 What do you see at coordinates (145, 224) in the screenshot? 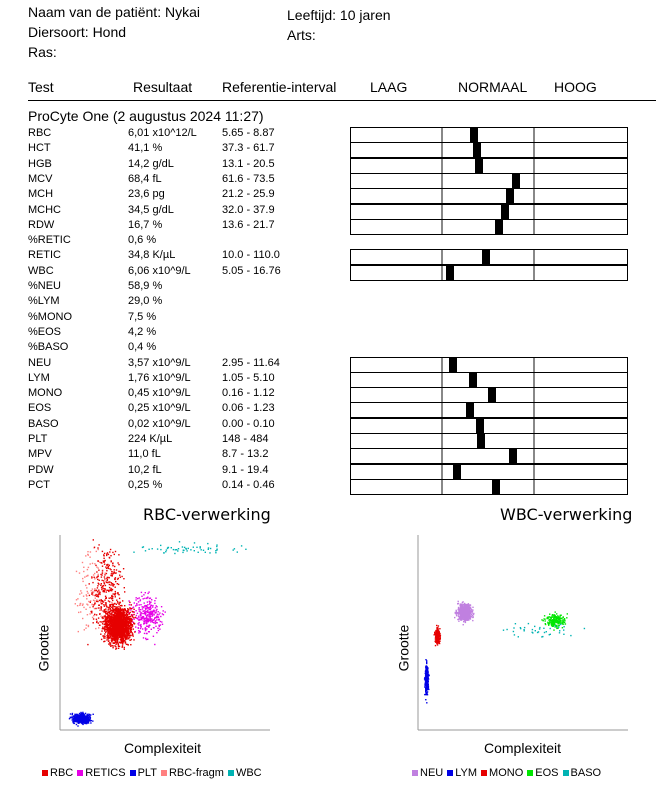
I see `test-result: 16,7 %` at bounding box center [145, 224].